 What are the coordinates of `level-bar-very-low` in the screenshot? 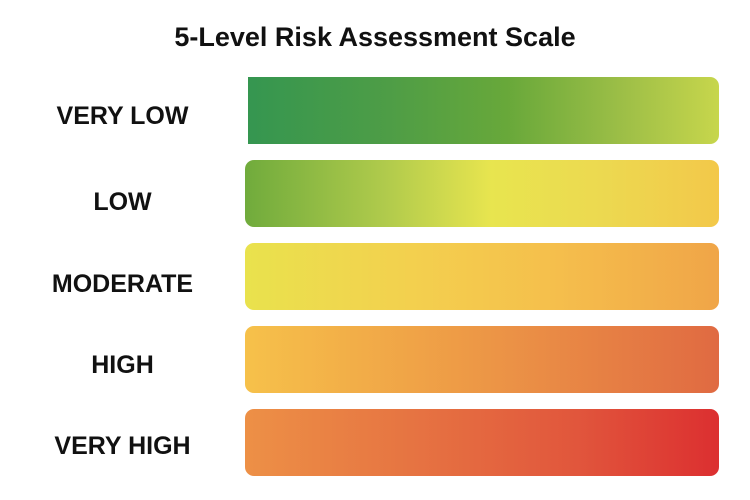 It's located at (483, 110).